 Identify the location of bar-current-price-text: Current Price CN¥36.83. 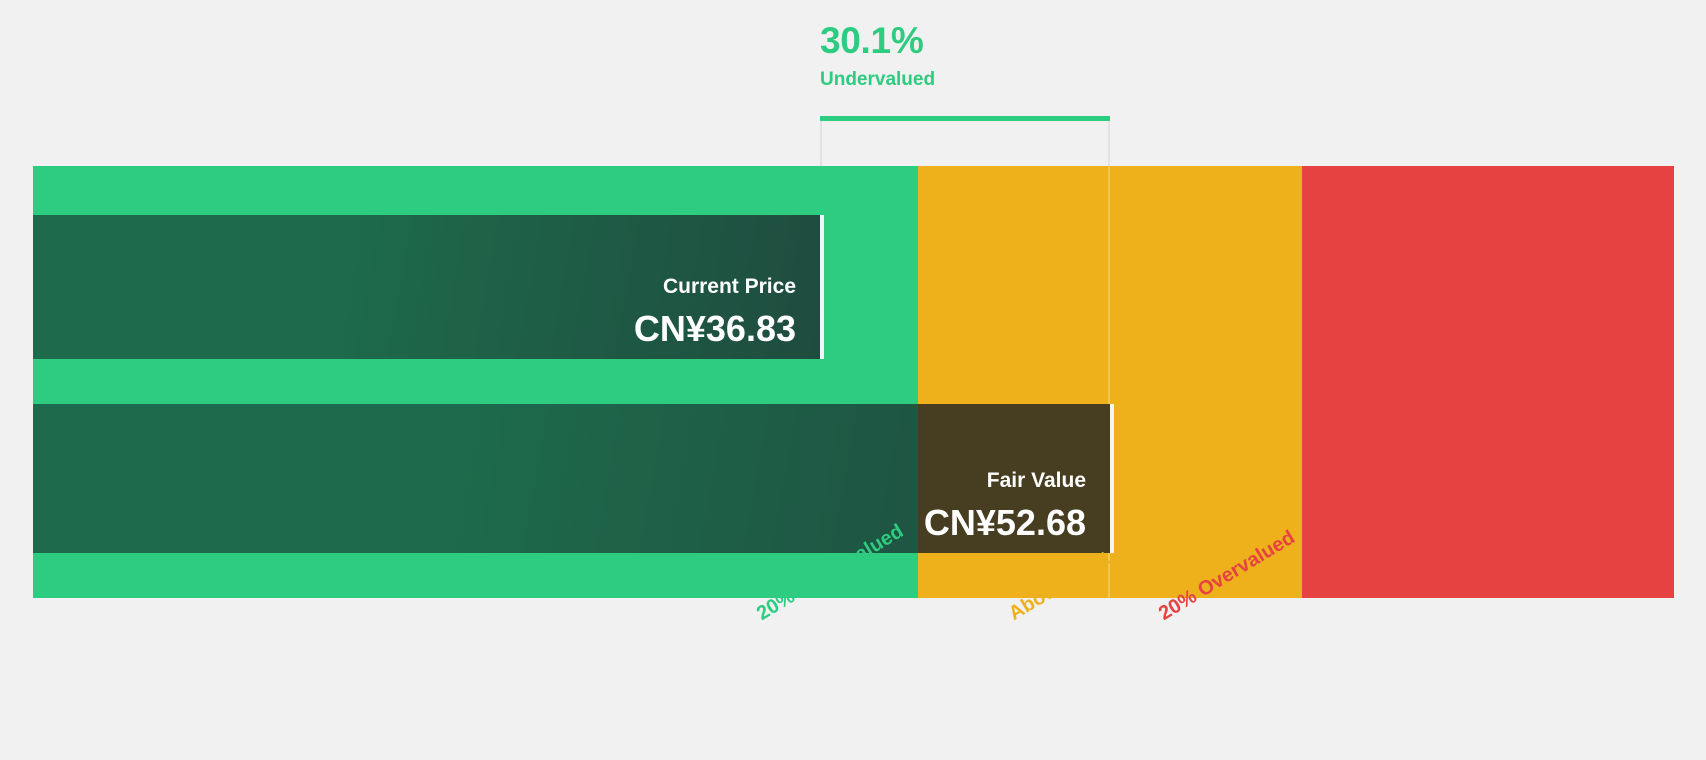
(727, 317).